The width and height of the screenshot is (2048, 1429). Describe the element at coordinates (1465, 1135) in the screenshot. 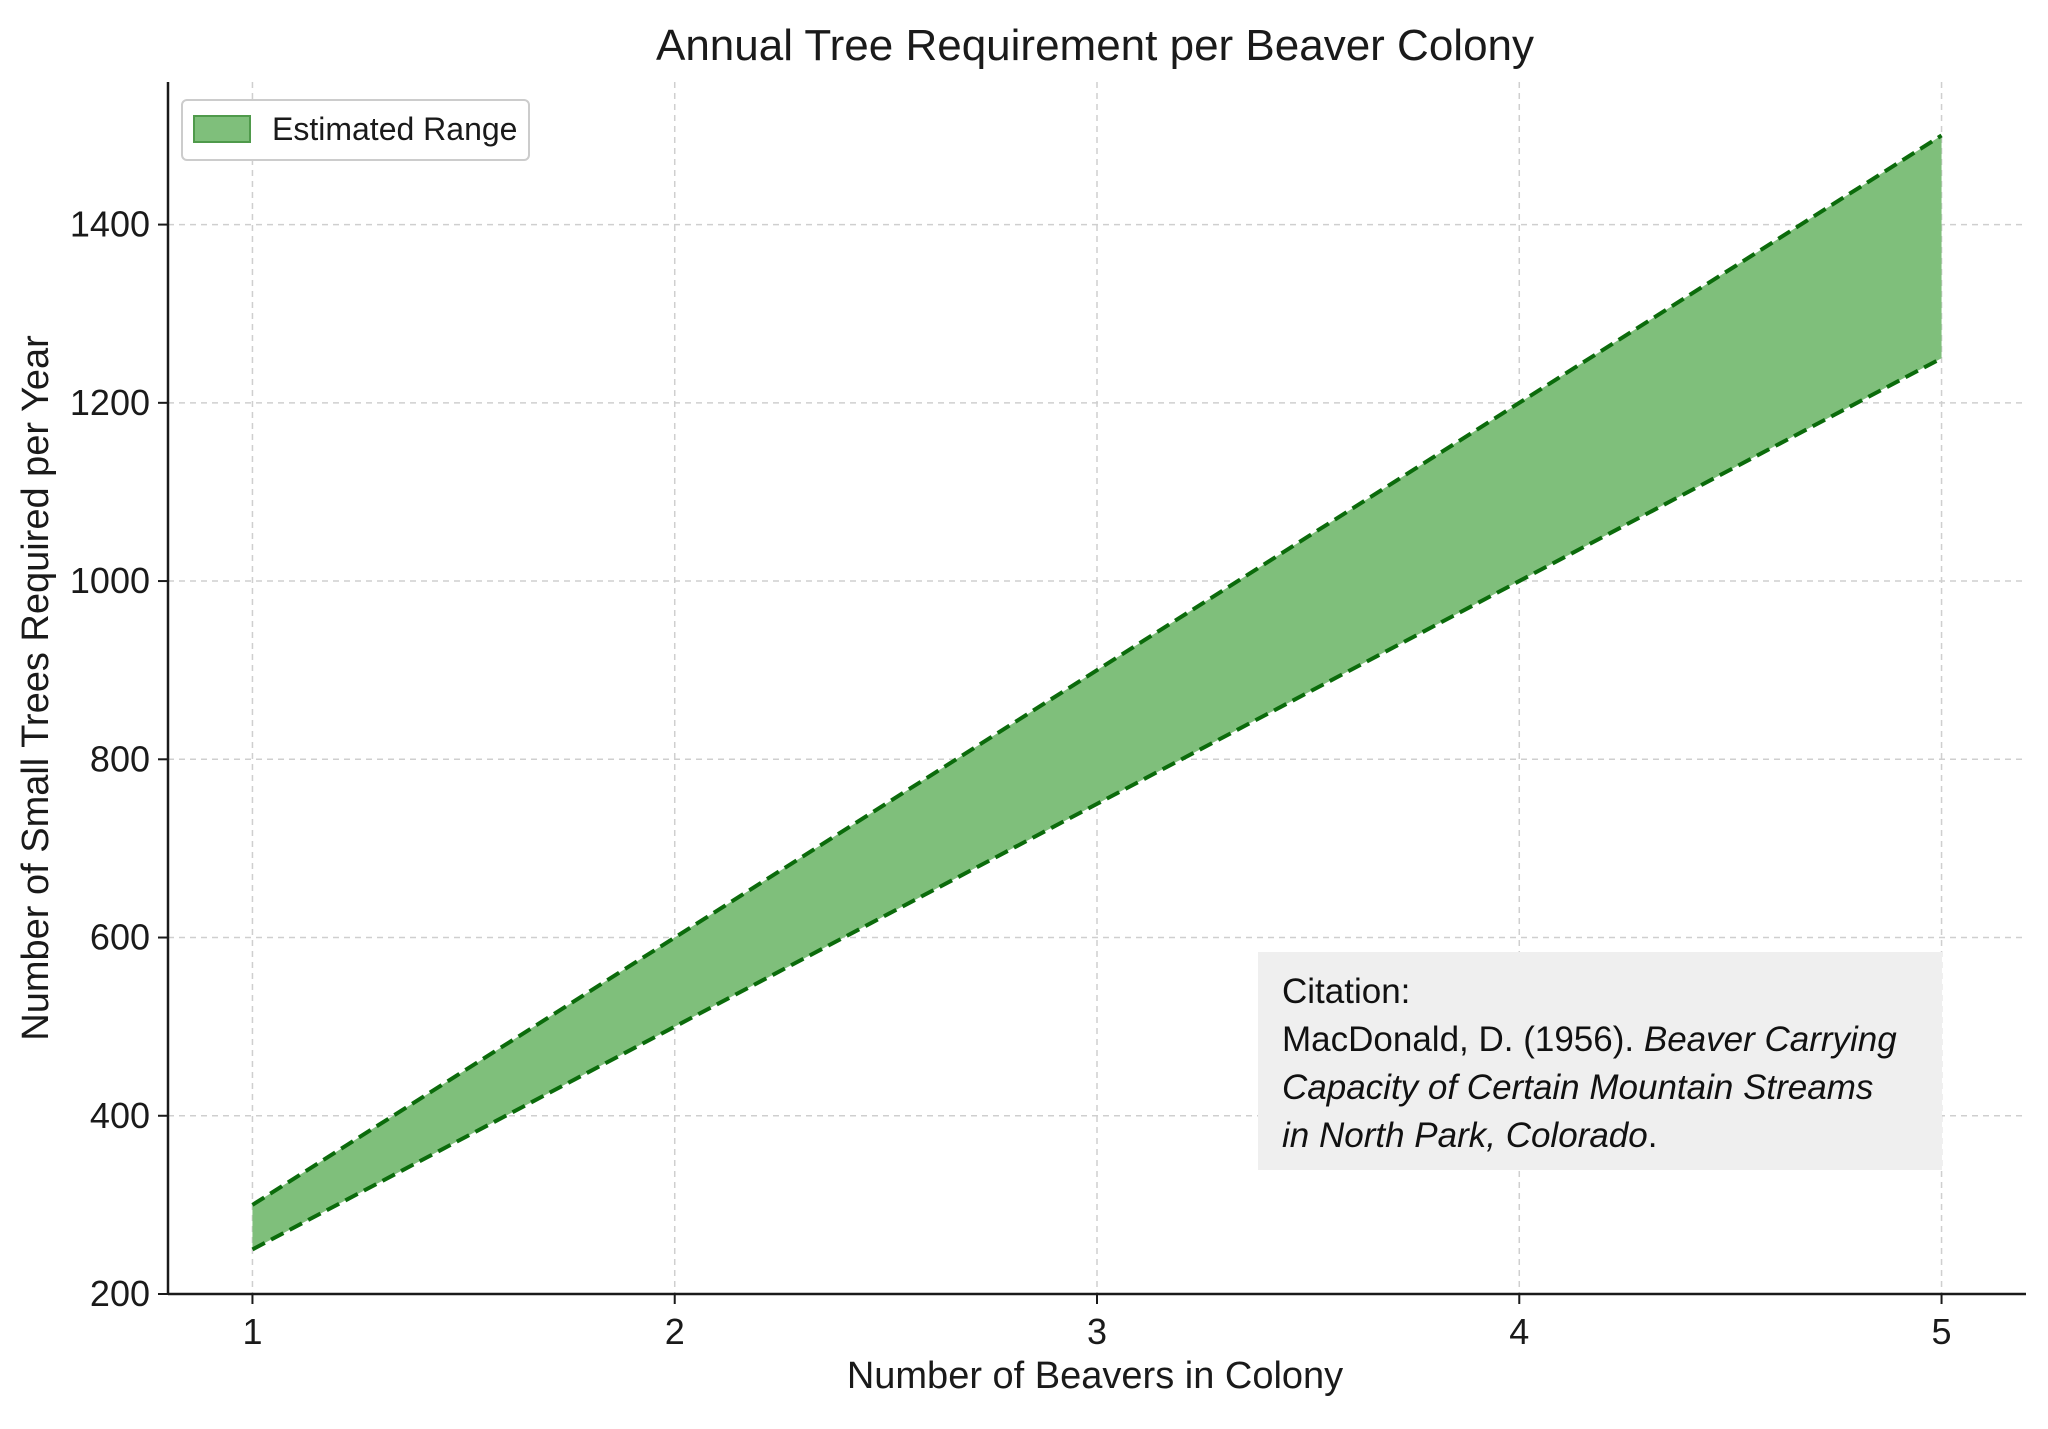

I see `citation-work-3: in North Park, Colorado` at that location.